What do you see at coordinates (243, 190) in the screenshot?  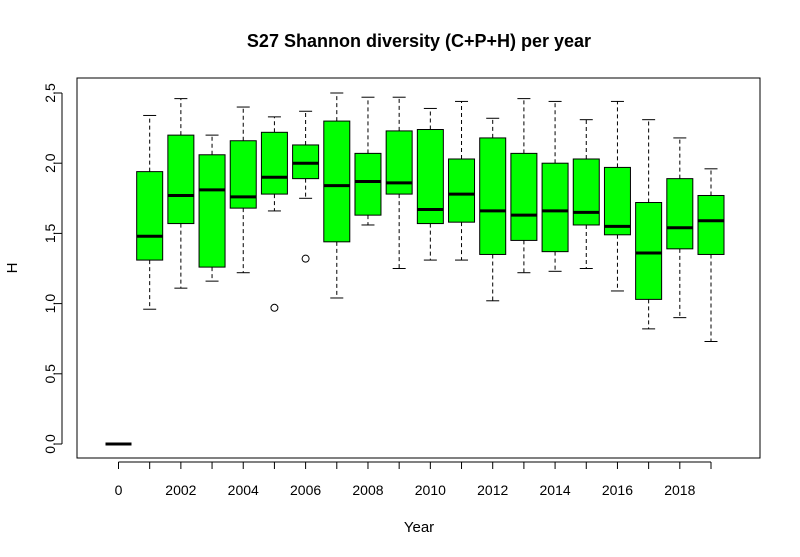 I see `box-2004` at bounding box center [243, 190].